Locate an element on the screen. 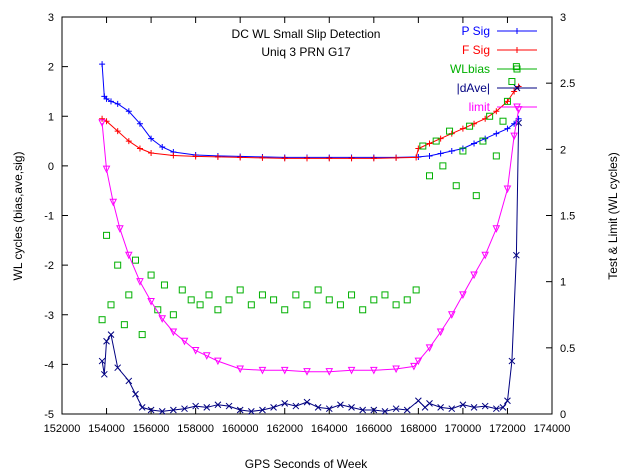 The image size is (632, 473). x-tick-label: 156000 is located at coordinates (151, 429).